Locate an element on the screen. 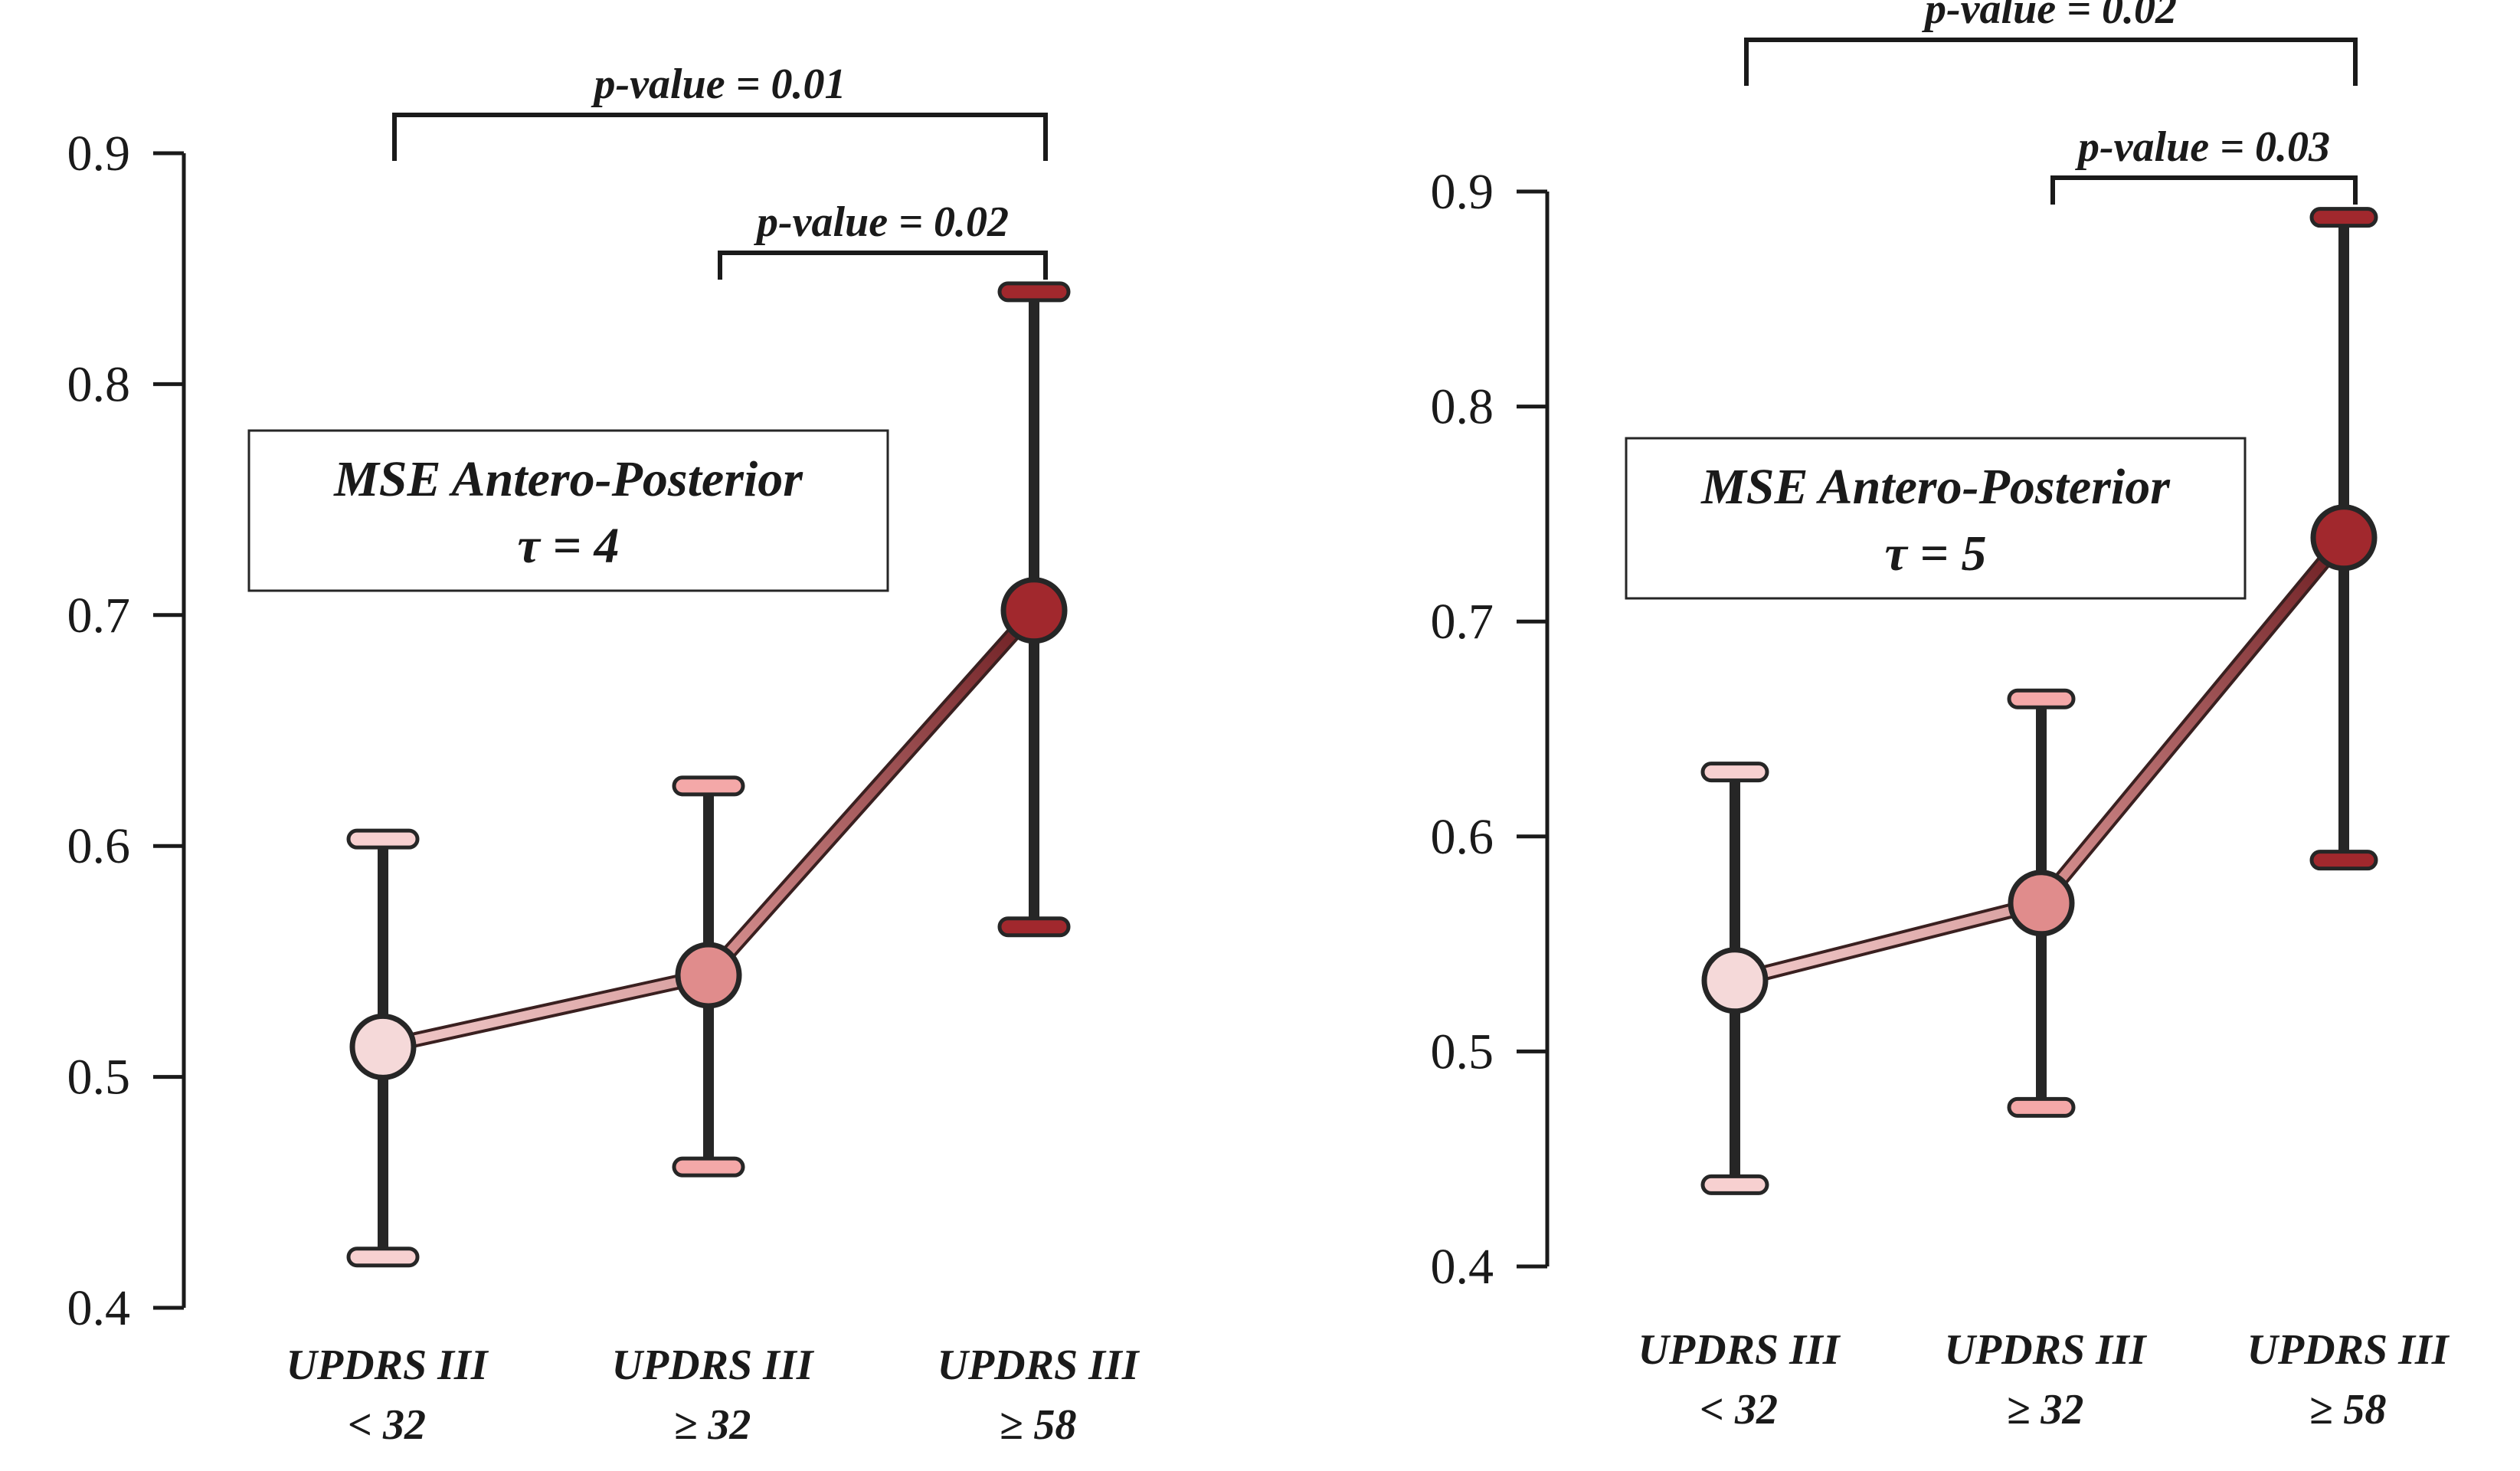 Image resolution: width=2520 pixels, height=1471 pixels. p-value-label: p-value = 0.03 is located at coordinates (2202, 147).